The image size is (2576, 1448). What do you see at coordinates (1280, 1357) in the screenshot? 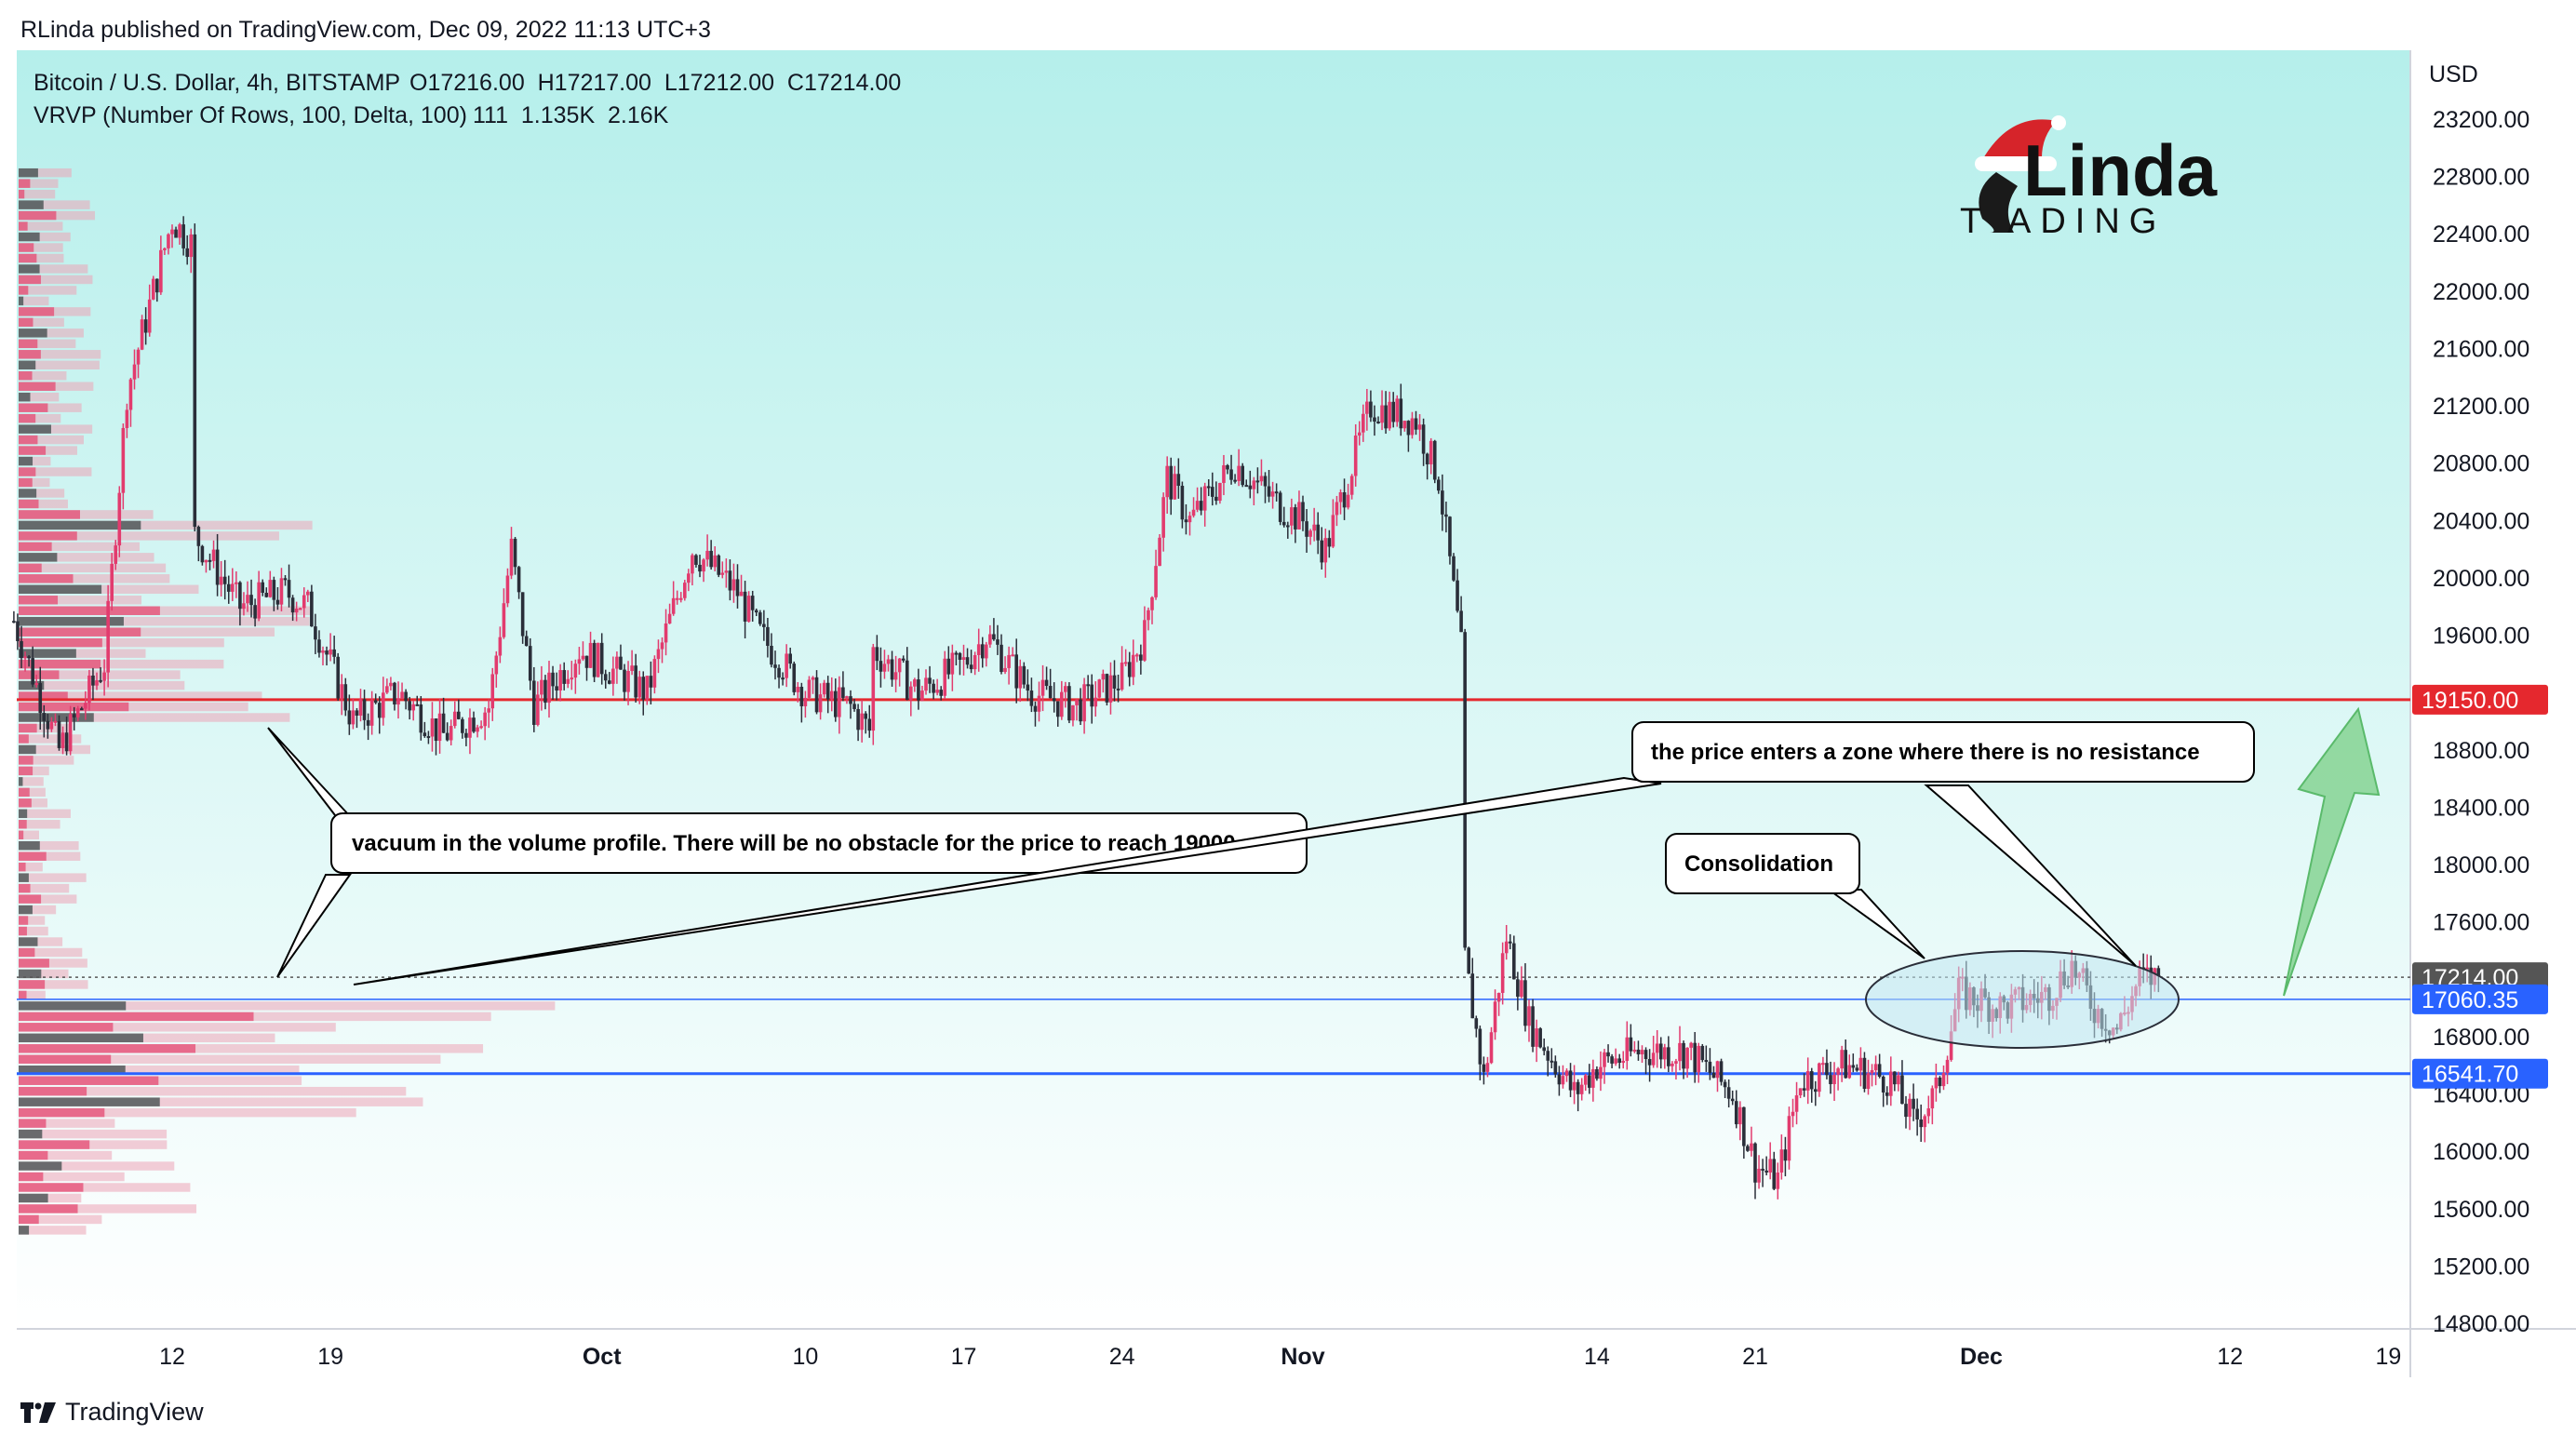
I see `time-axis: 12 19 Oct 10 17 24 Nov 14 21 Dec 12 19` at bounding box center [1280, 1357].